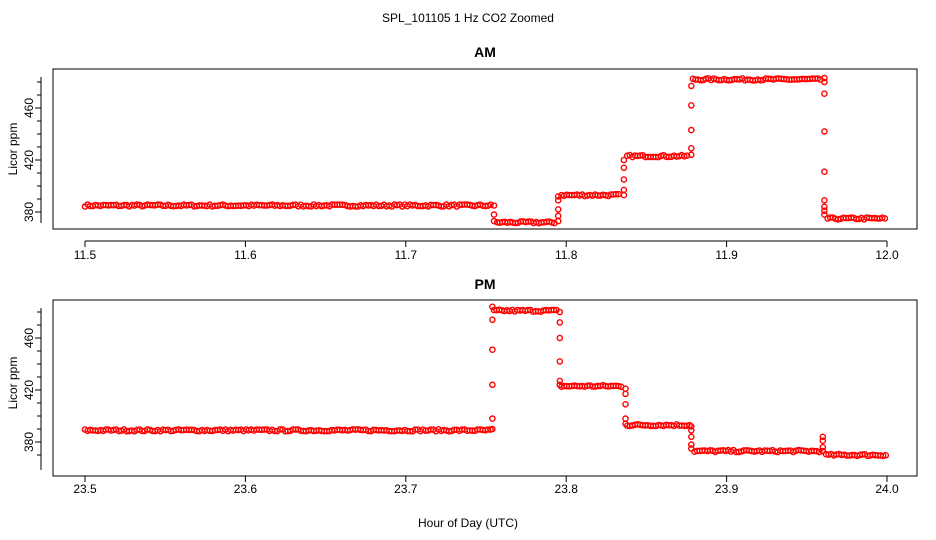 The height and width of the screenshot is (540, 936). I want to click on pm-x-tick-label: 23.7, so click(406, 489).